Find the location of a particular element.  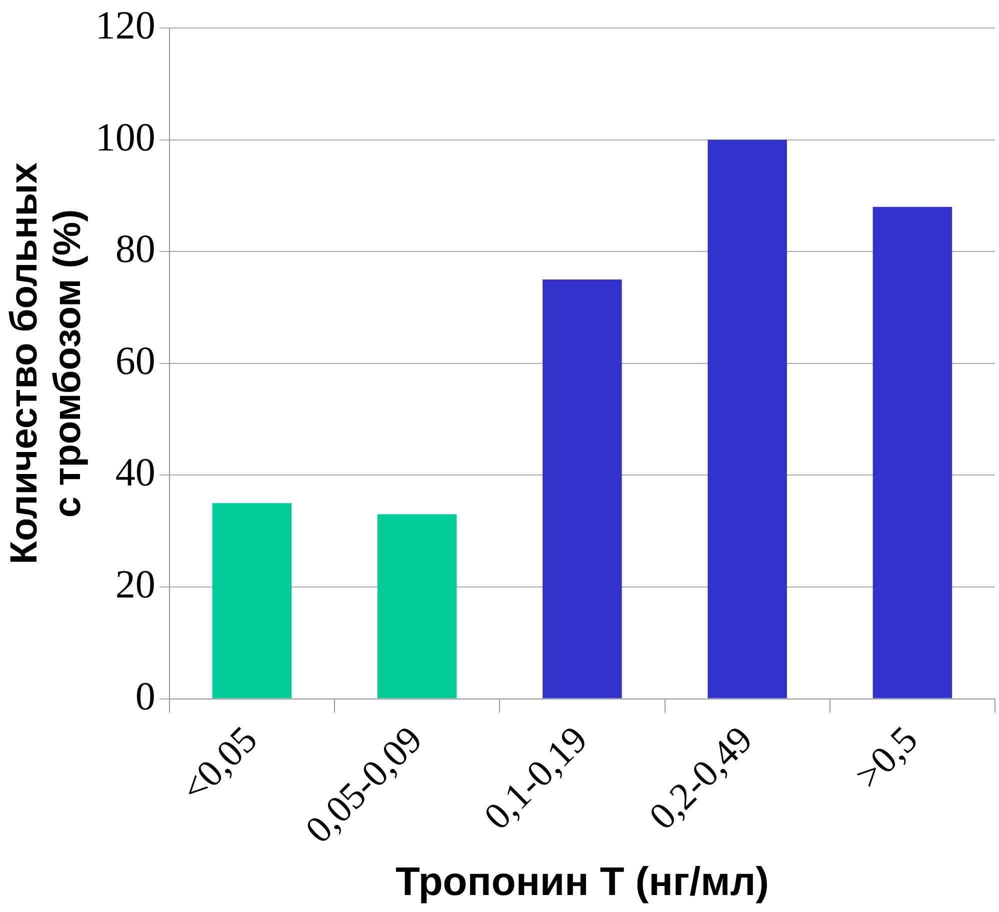

y-axis-title: Количество больных с тромбозом (%) is located at coordinates (46, 363).